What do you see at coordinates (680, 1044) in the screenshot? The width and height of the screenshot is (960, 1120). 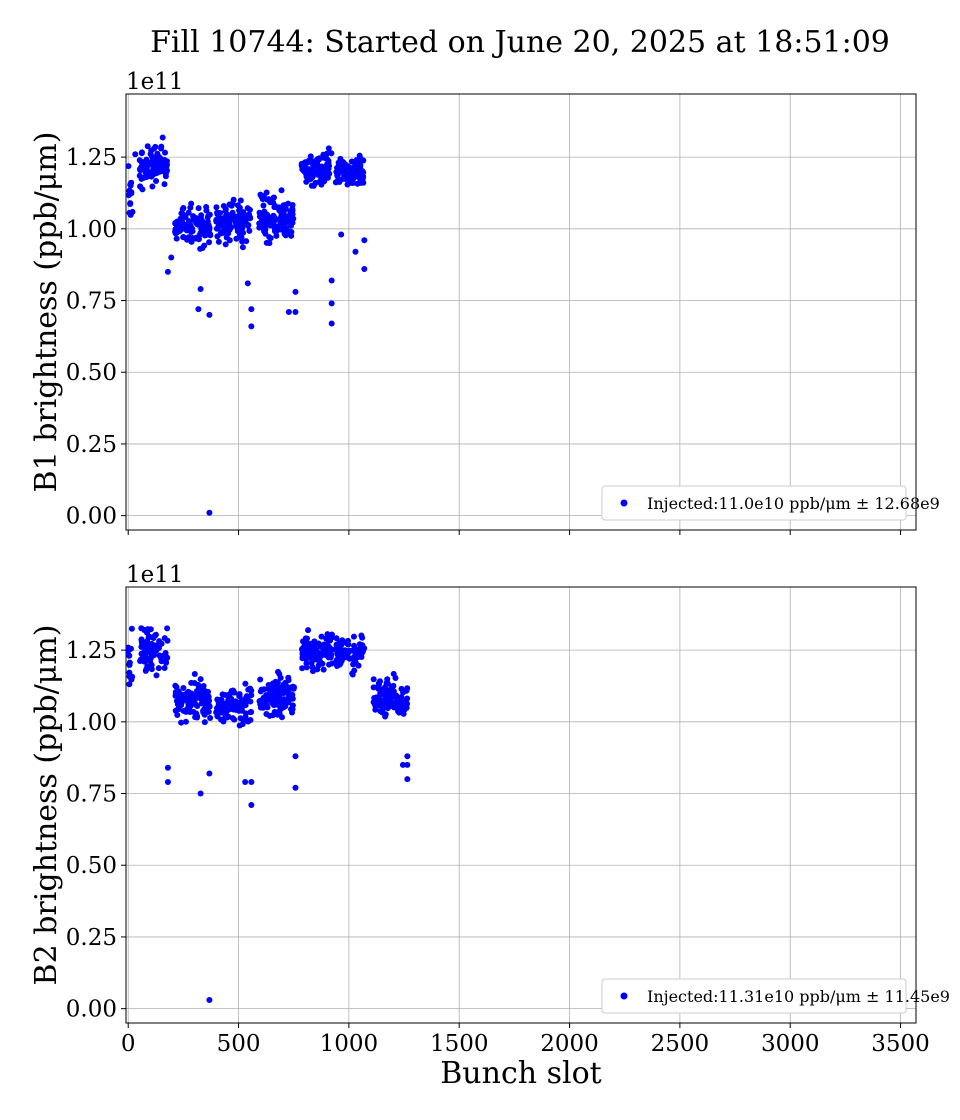 I see `x-tick-label: 2500` at bounding box center [680, 1044].